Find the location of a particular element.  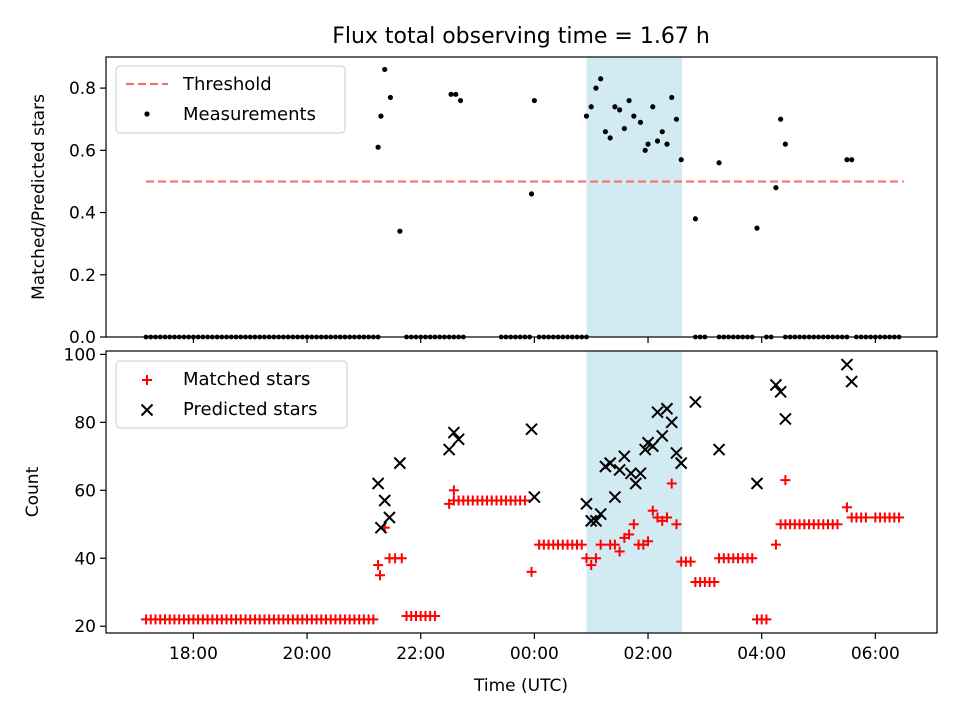

x-tick-label: 02:00 is located at coordinates (648, 654).